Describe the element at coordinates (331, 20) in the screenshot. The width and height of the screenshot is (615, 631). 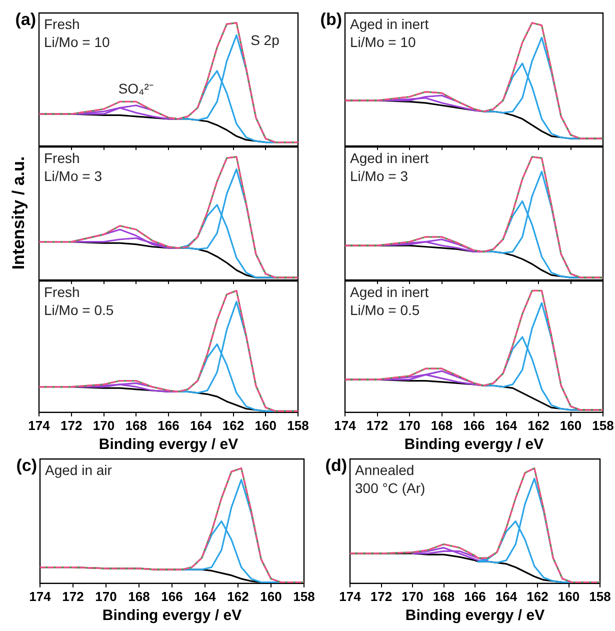
I see `chart-title: (b)` at that location.